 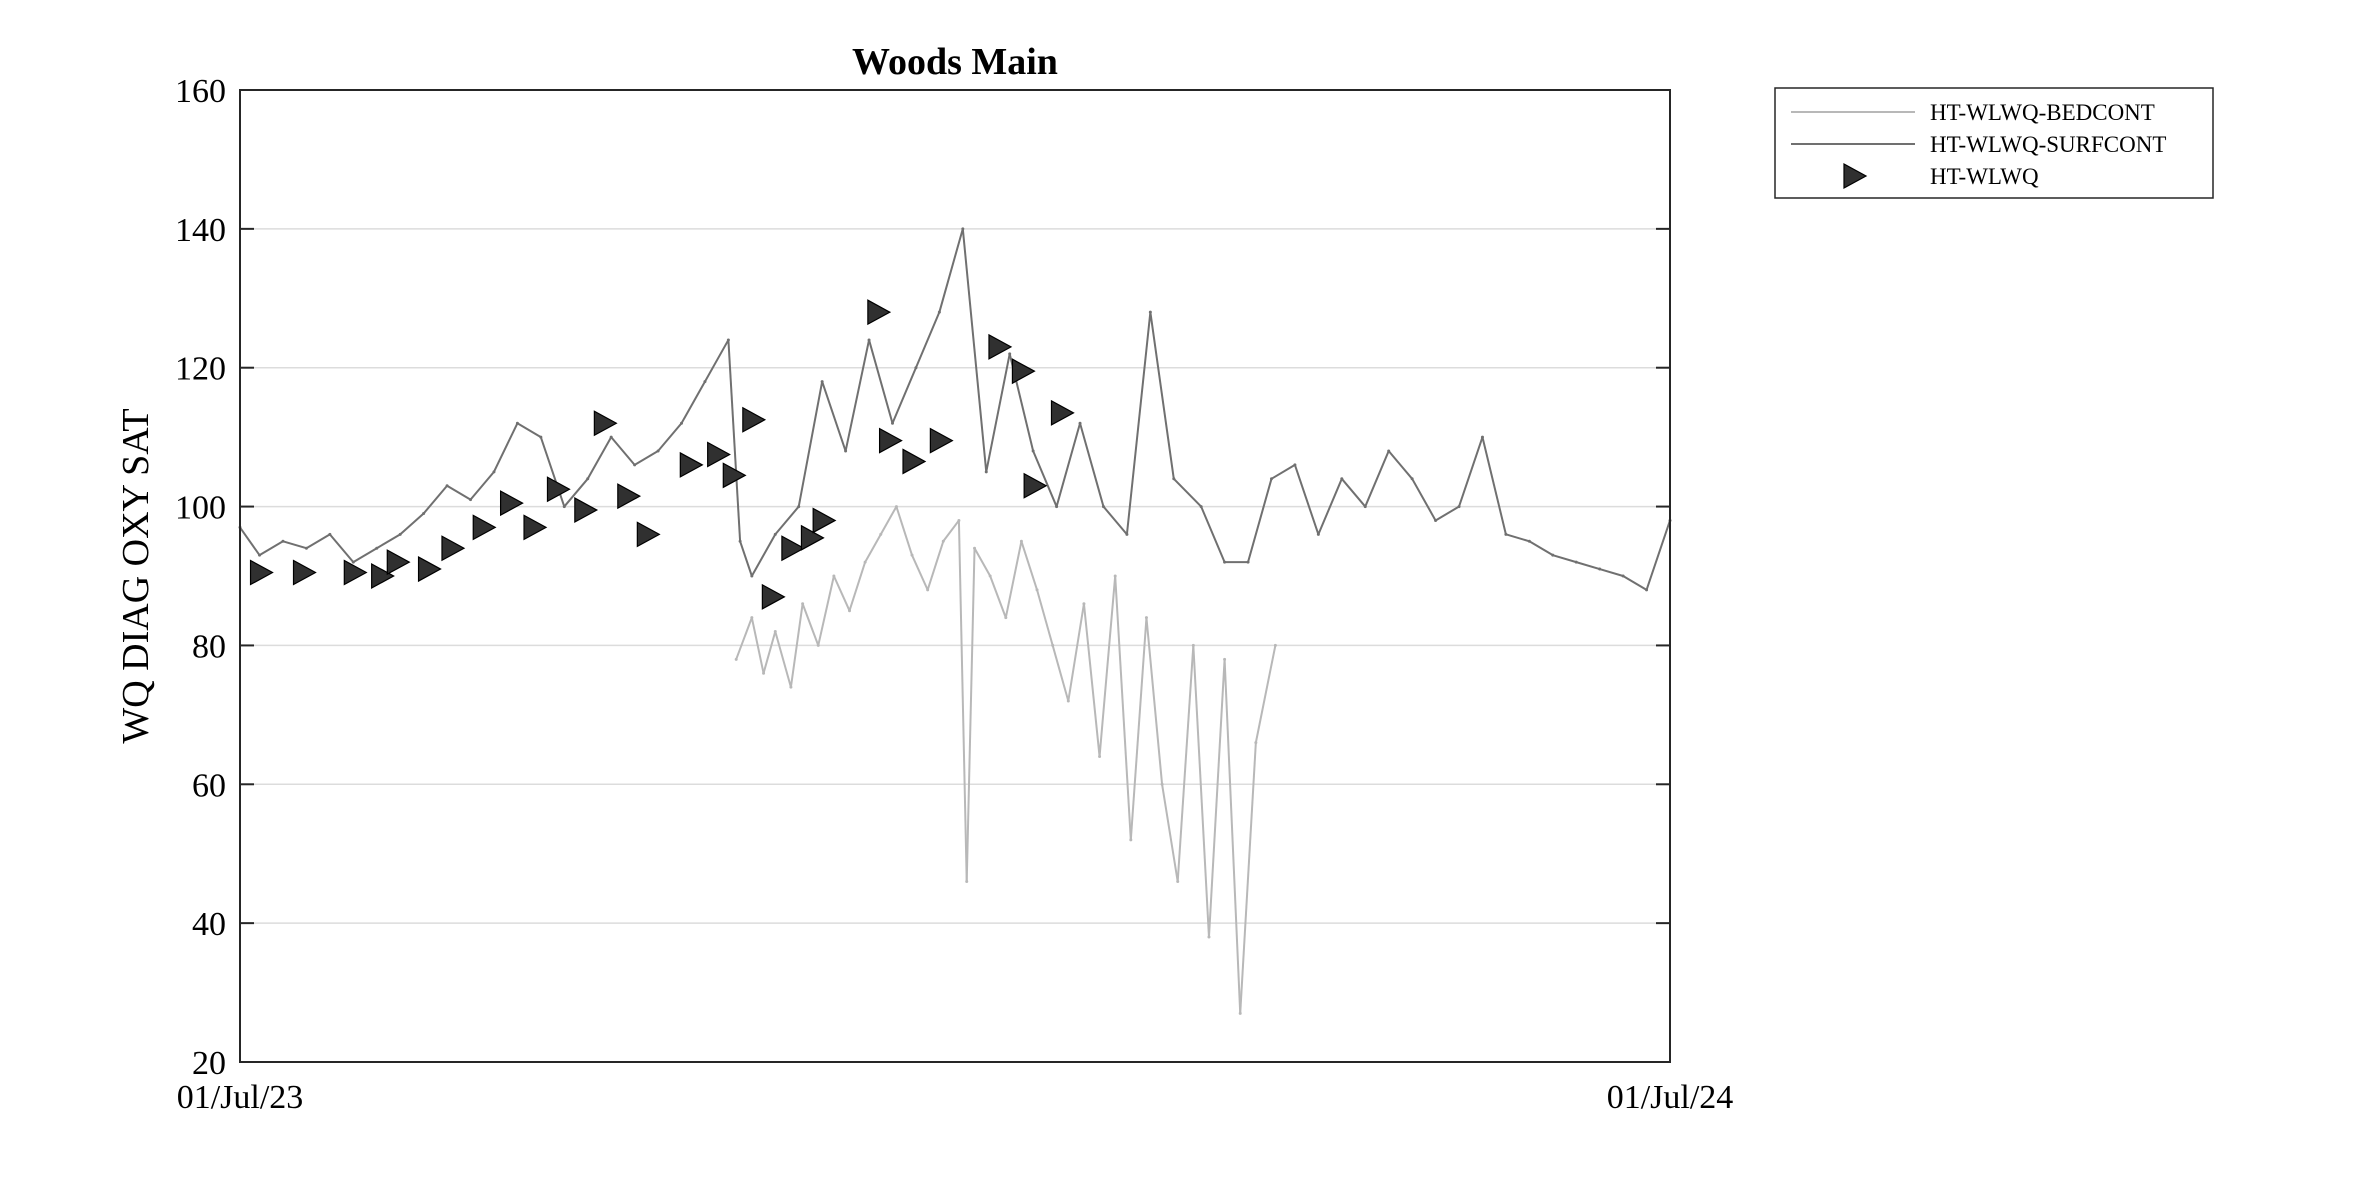 I want to click on y-tick-label: 80, so click(x=209, y=646).